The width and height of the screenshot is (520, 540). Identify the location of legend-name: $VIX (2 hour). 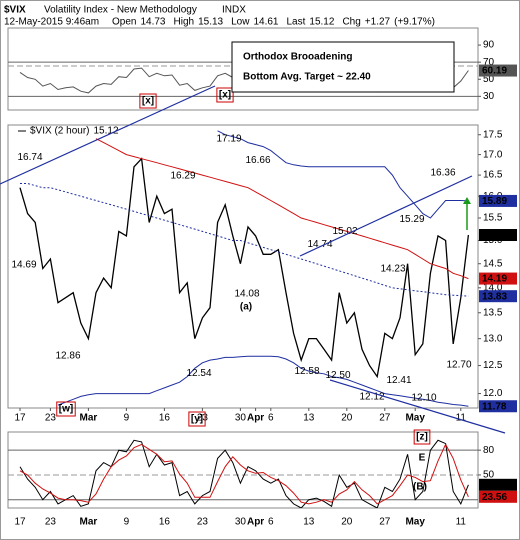
(59, 131).